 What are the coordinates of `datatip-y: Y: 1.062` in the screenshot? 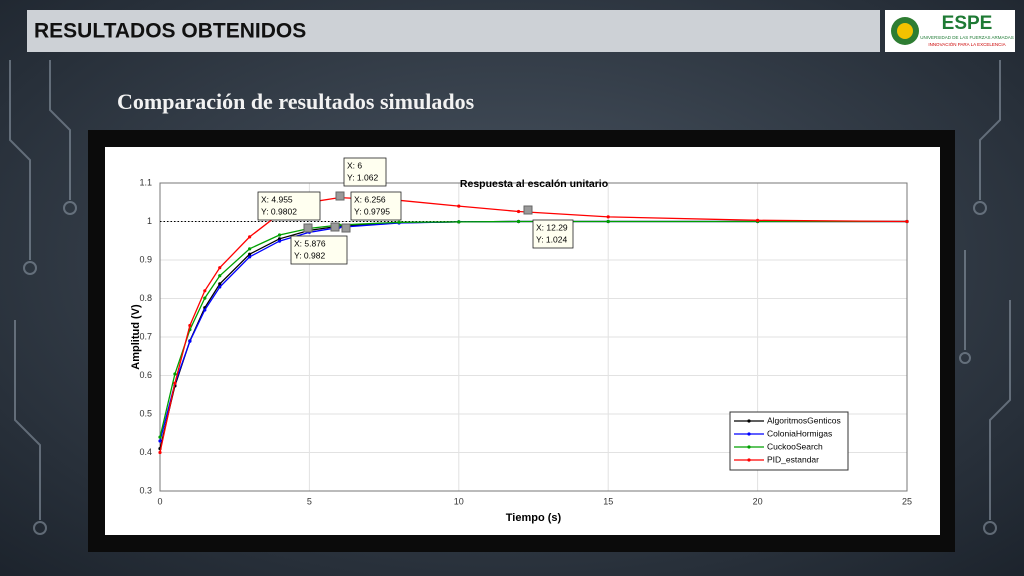 It's located at (362, 177).